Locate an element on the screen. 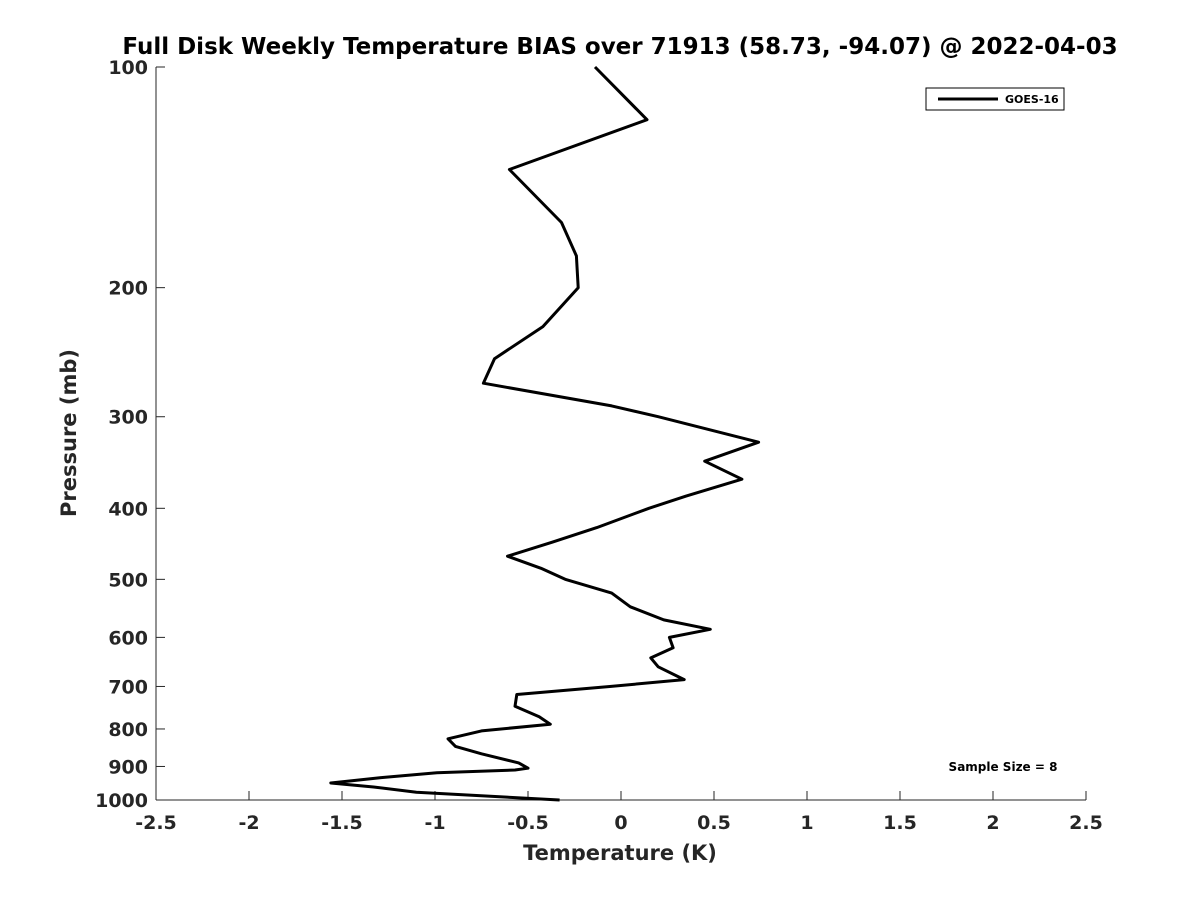 This screenshot has width=1200, height=900. y-axis-ticks: 100 200 300 400 500 600 700 800 900 1000 is located at coordinates (130, 434).